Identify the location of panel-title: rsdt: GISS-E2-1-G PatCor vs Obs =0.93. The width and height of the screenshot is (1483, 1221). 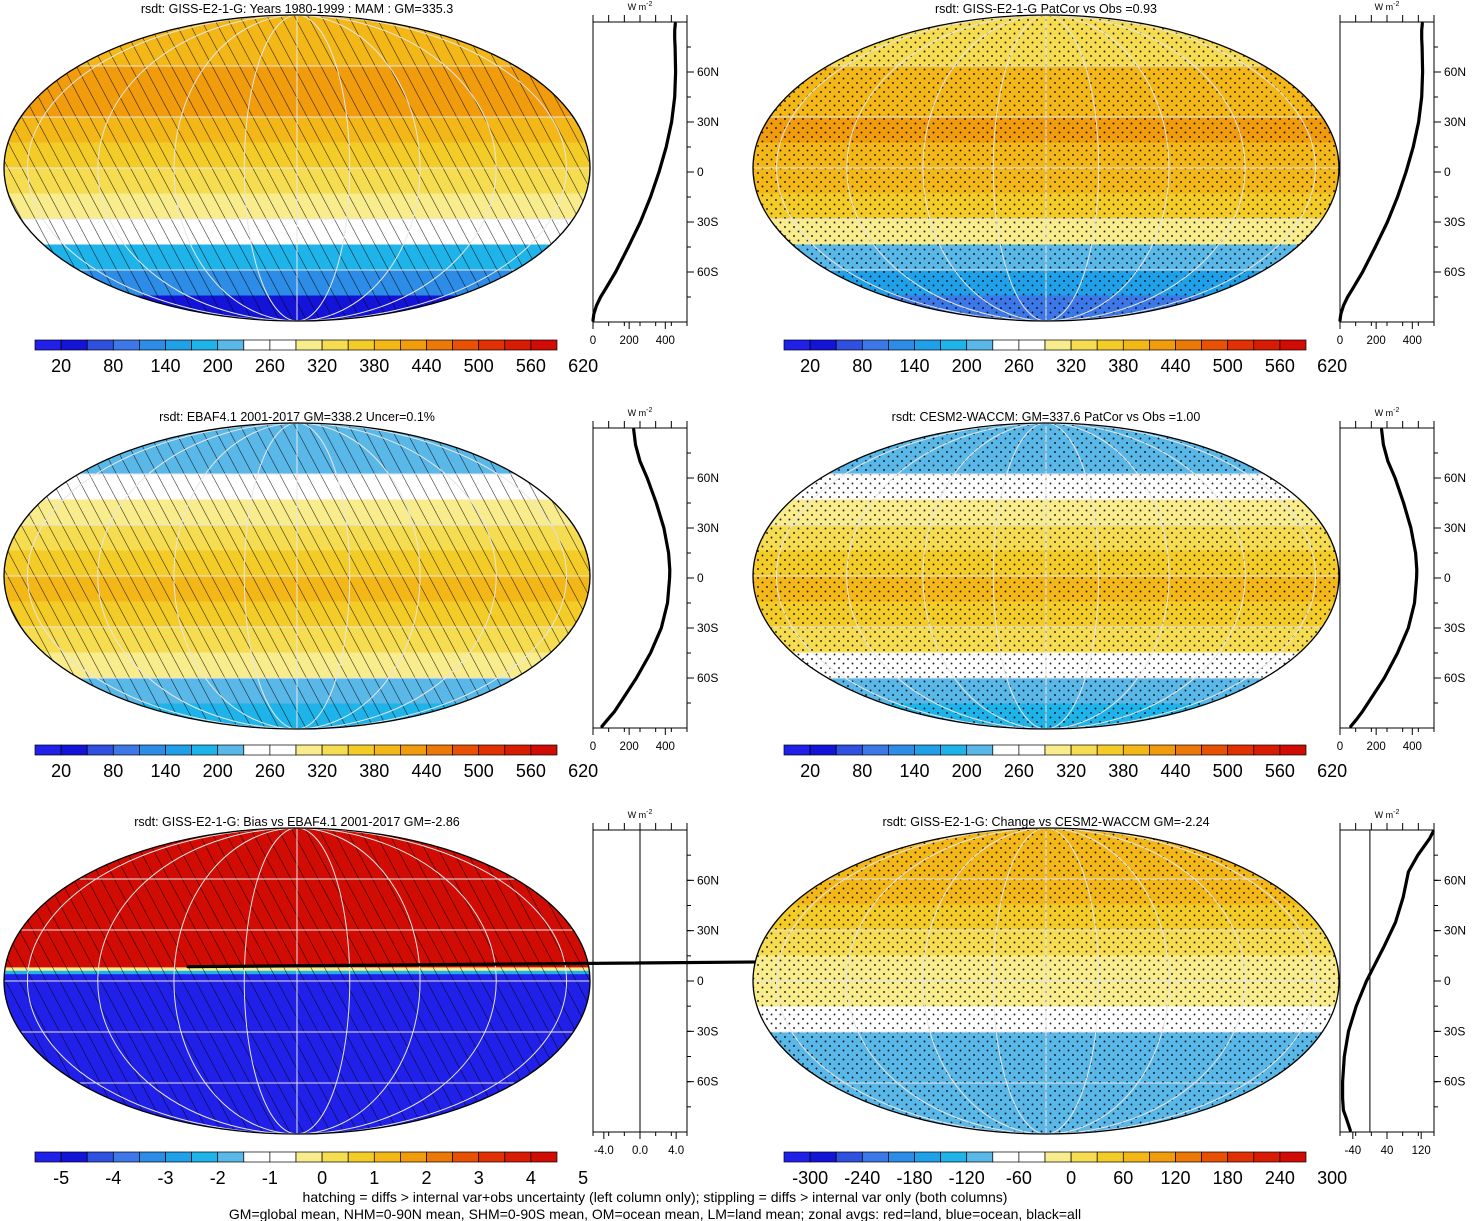
(1046, 9).